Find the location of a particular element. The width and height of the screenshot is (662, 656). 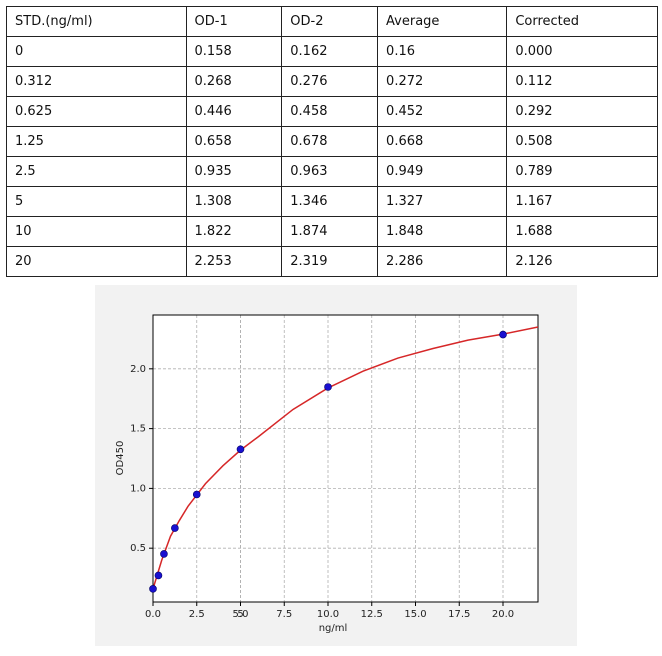

table-cell: 20 is located at coordinates (96, 261).